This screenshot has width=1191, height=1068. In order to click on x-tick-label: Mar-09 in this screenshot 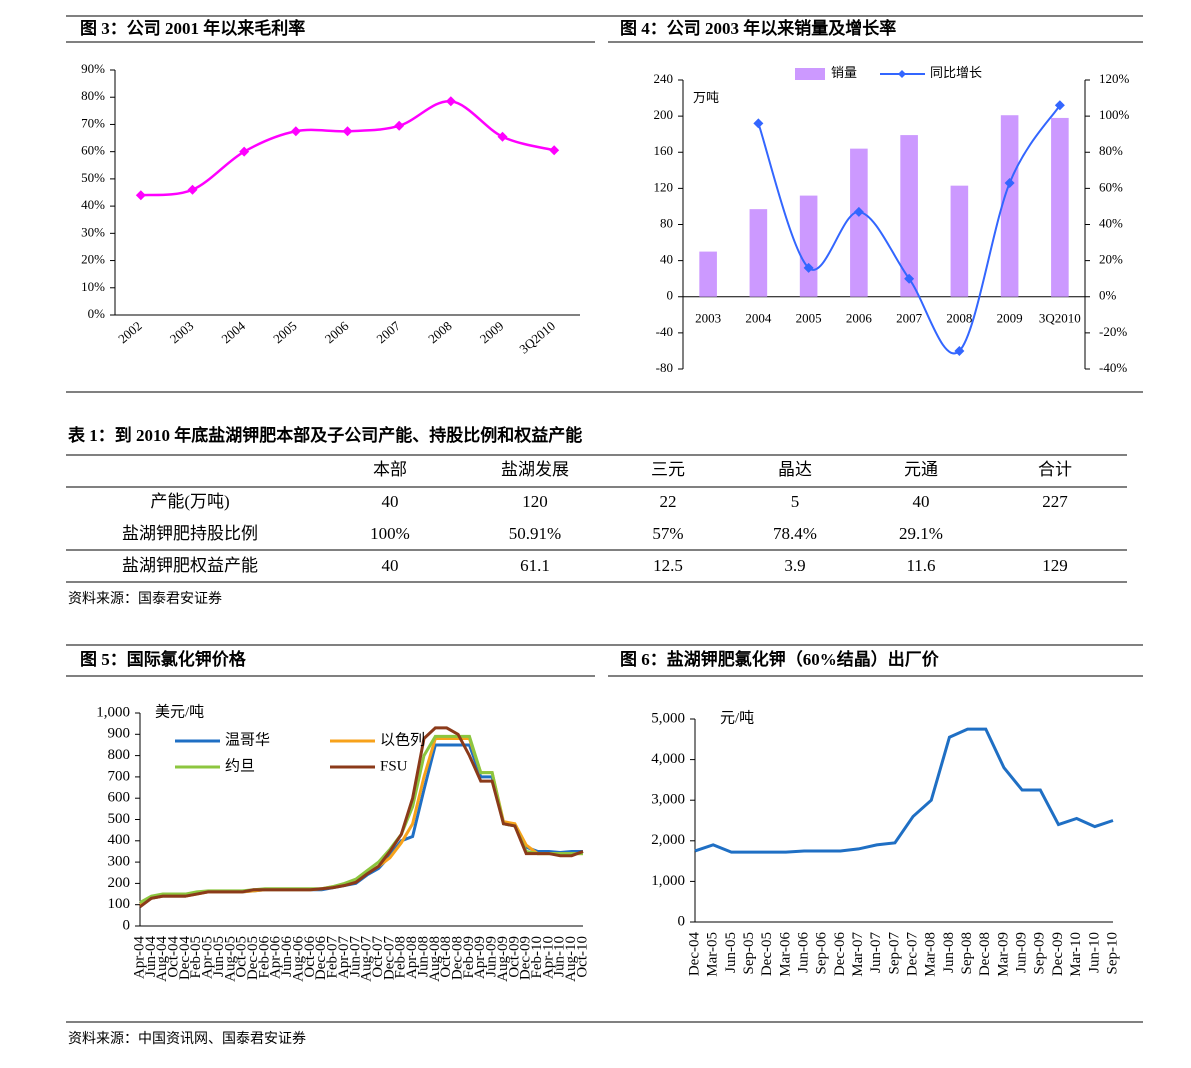, I will do `click(1003, 954)`.